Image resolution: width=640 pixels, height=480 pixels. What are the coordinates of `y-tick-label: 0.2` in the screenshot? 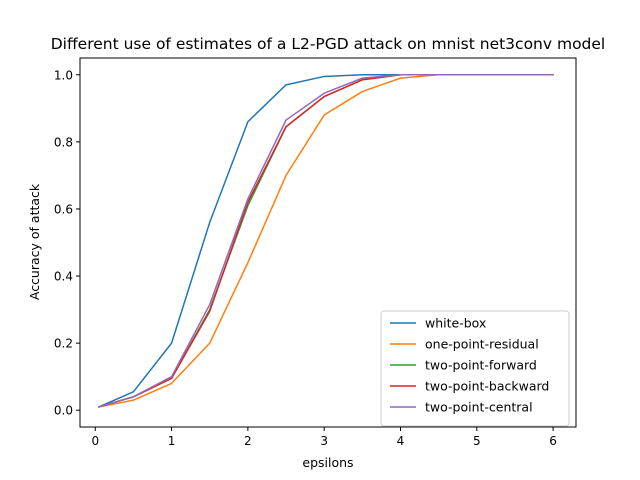 It's located at (63, 344).